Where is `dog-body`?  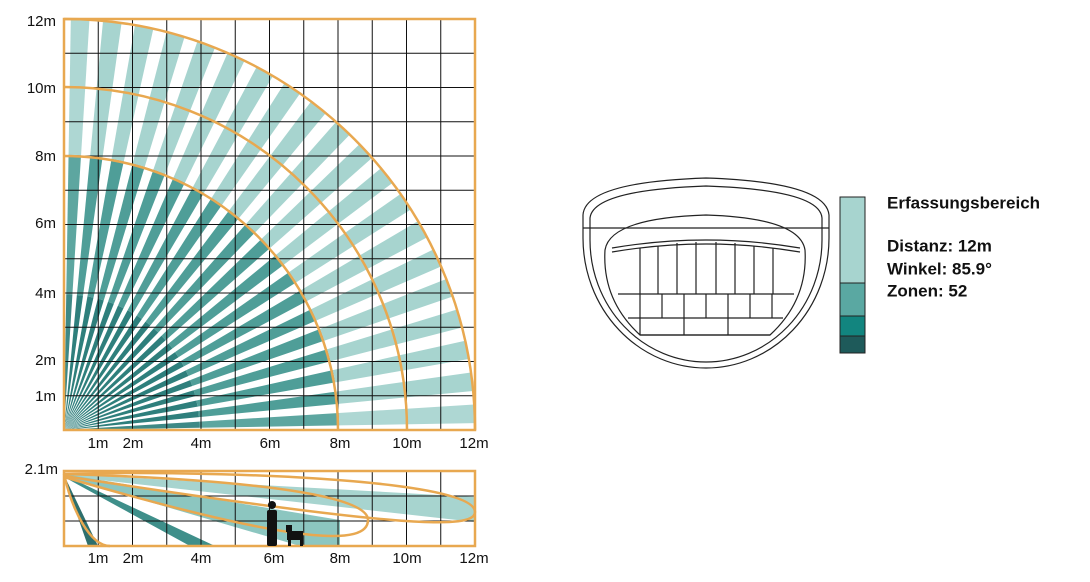 dog-body is located at coordinates (295, 535).